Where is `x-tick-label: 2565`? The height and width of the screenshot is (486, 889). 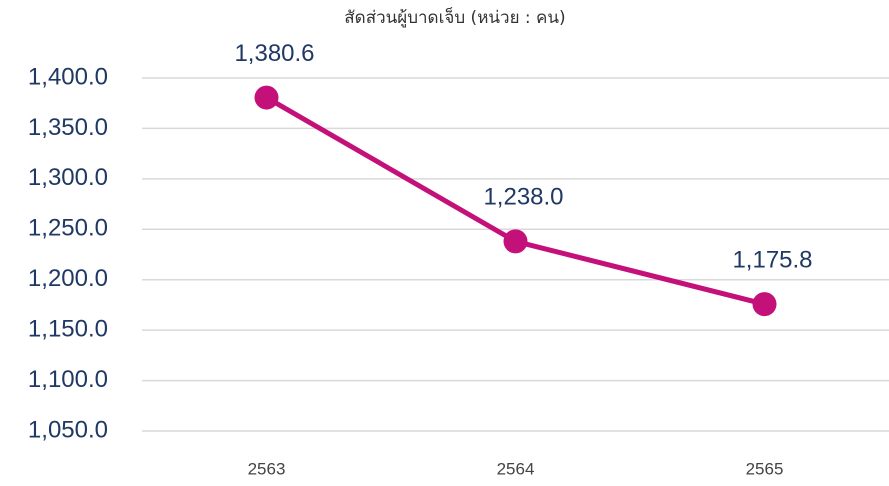
x-tick-label: 2565 is located at coordinates (765, 468).